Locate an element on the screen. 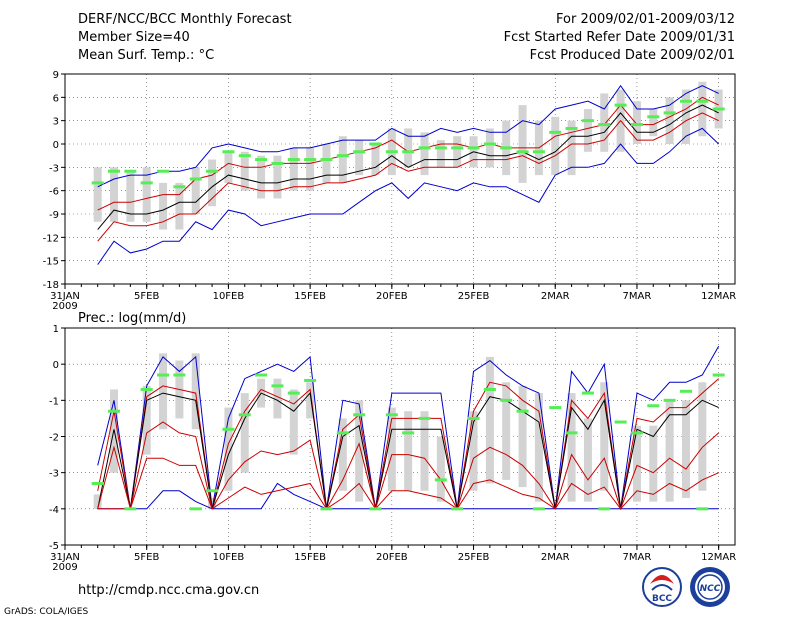  figure-title: DERF/NCC/BCC Monthly Forecast is located at coordinates (185, 19).